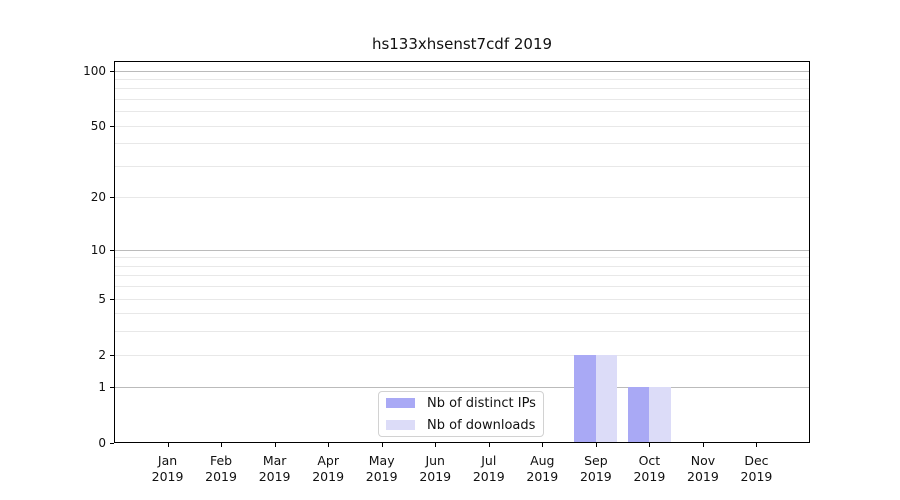  I want to click on x-tick-nov-2019, so click(703, 445).